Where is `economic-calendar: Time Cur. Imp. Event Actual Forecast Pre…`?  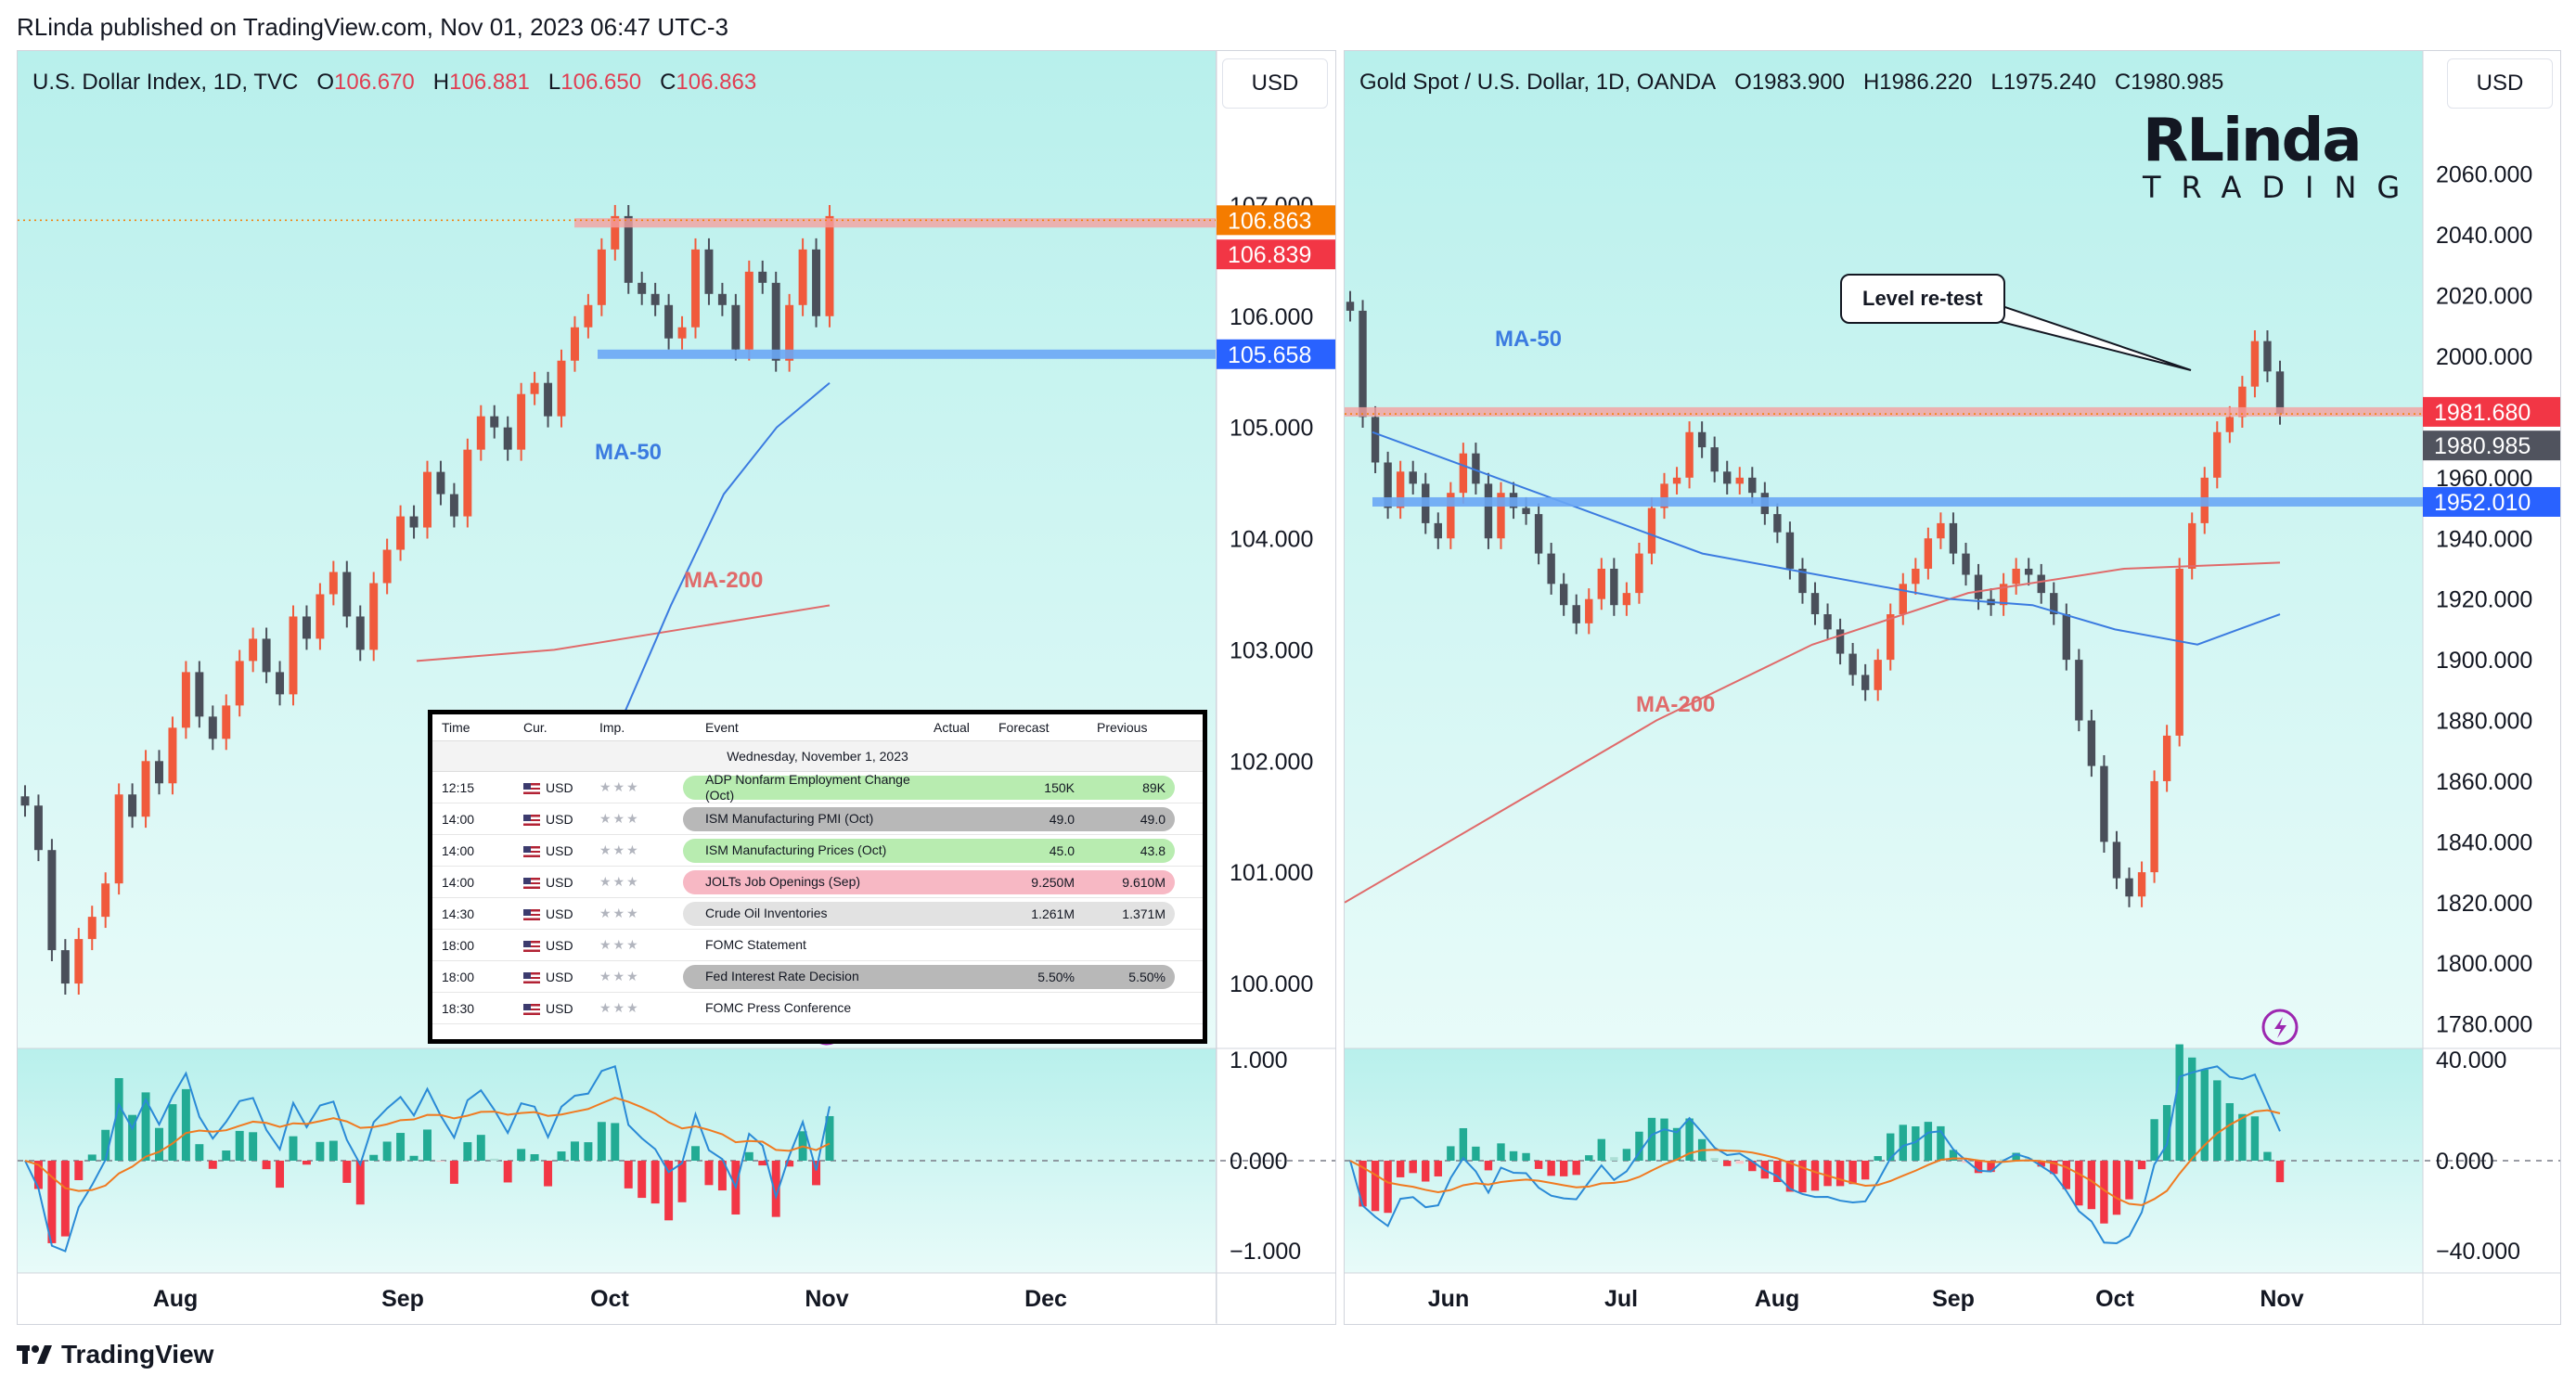
economic-calendar: Time Cur. Imp. Event Actual Forecast Pre… is located at coordinates (817, 877).